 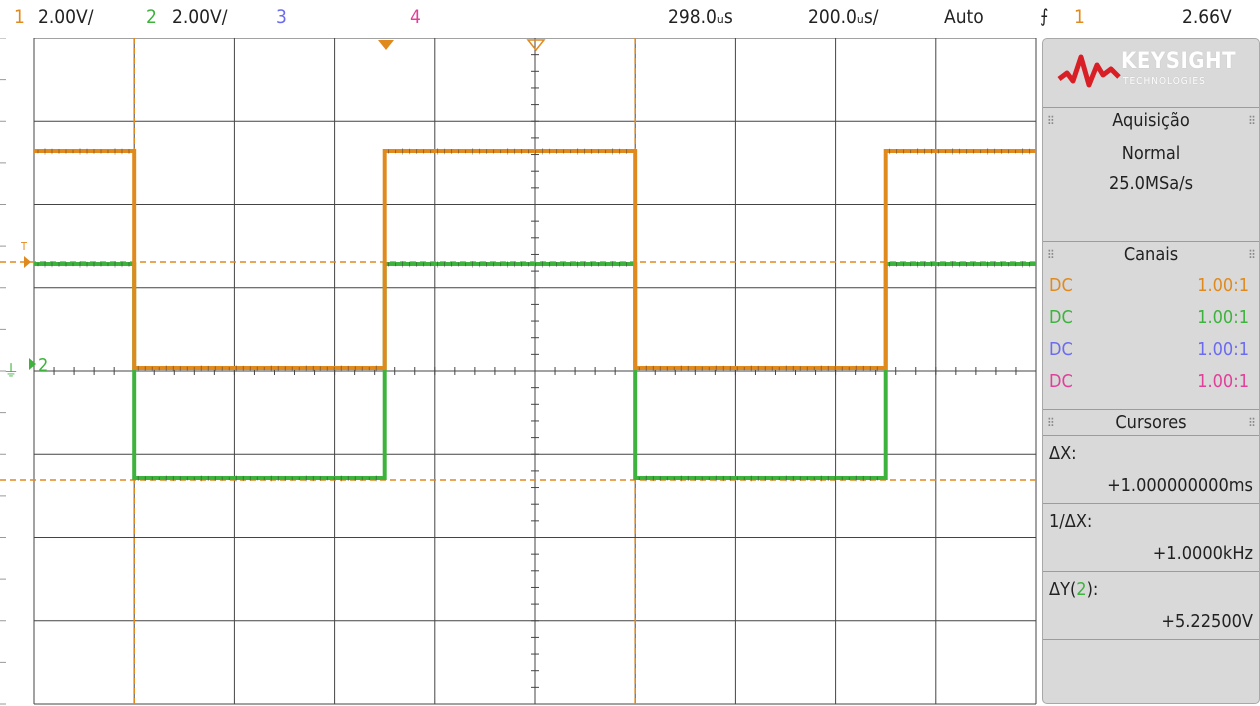 I want to click on trigger-mode: Auto, so click(x=964, y=17).